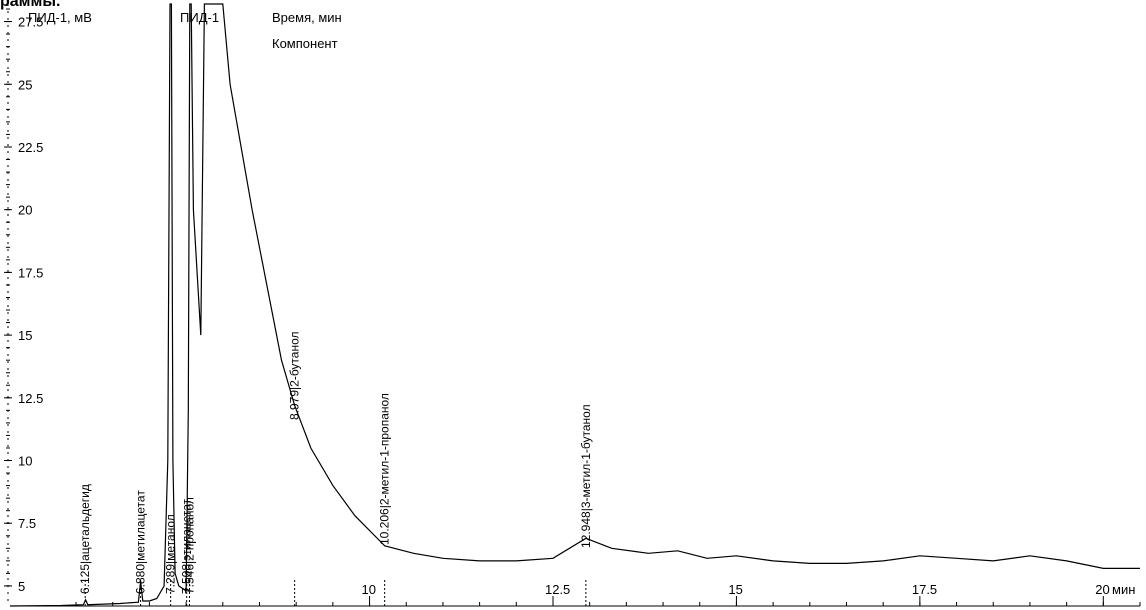 The height and width of the screenshot is (610, 1146). What do you see at coordinates (295, 376) in the screenshot?
I see `peak-label: 8.979|2-бутанол` at bounding box center [295, 376].